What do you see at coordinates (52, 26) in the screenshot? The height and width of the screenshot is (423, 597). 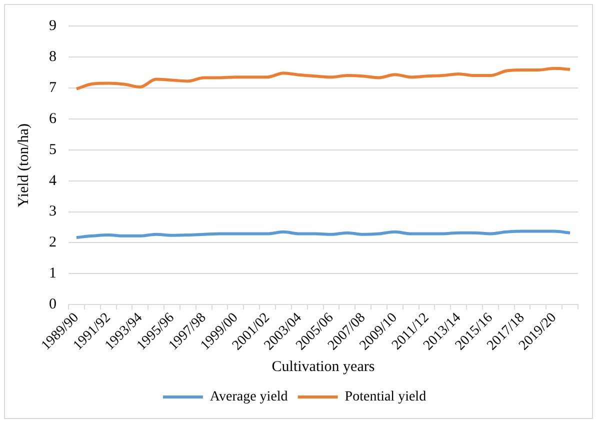 I see `y-tick-label: 9` at bounding box center [52, 26].